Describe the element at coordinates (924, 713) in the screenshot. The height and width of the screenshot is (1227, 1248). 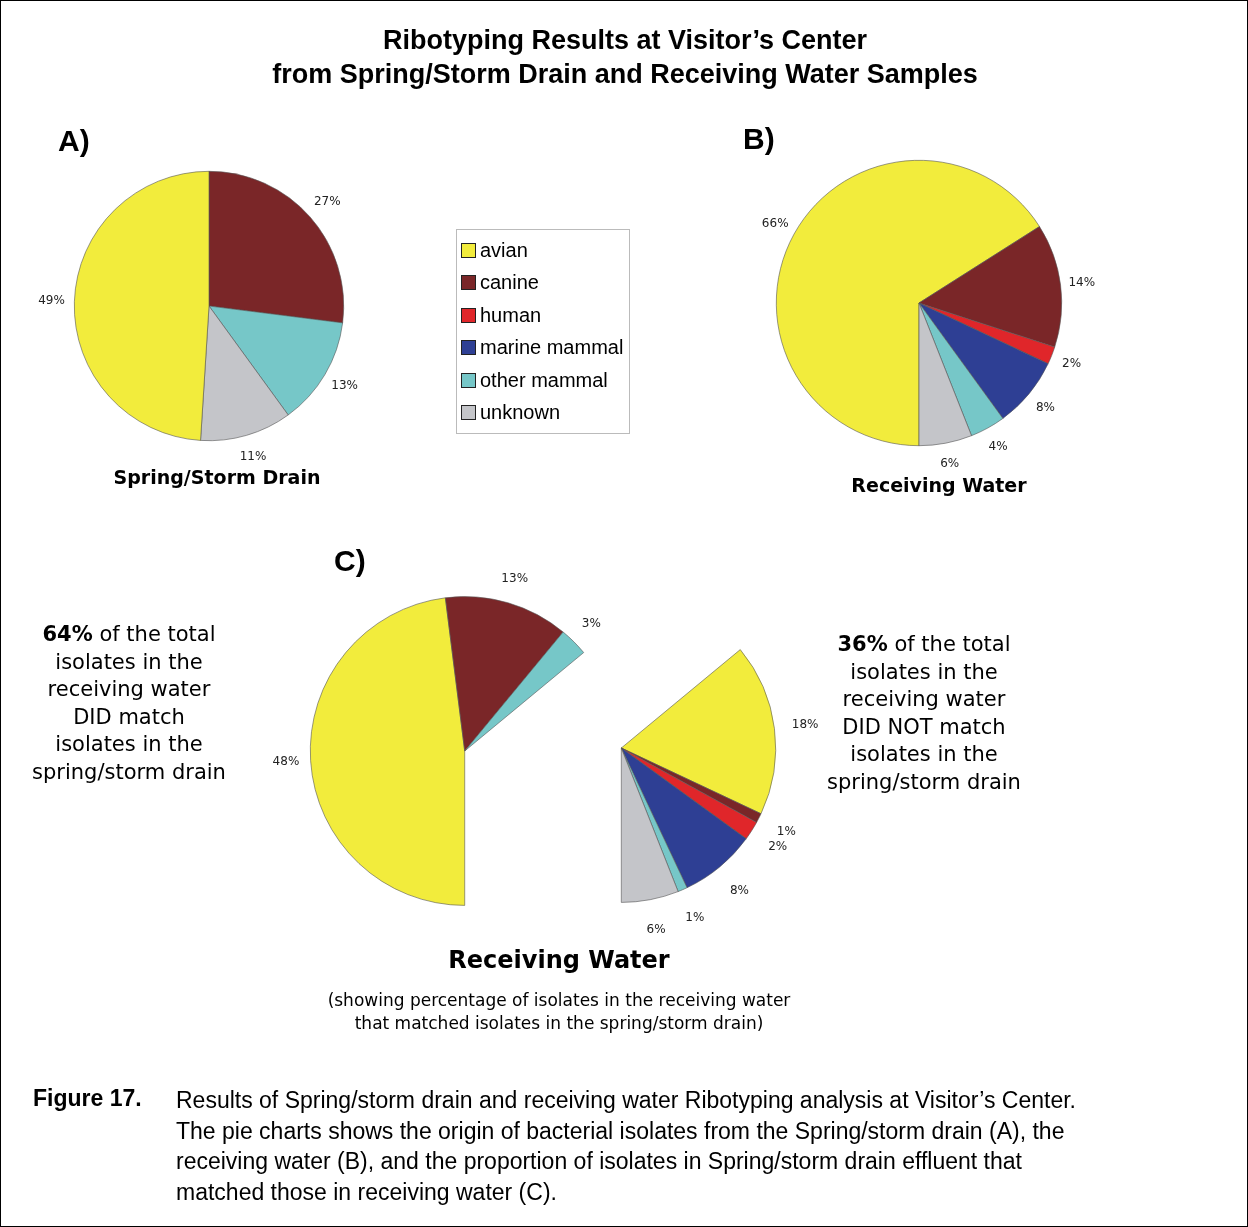
I see `text: 36% of the total isolates in the receiving water DID NOT match isolates in the spring/storm drain` at that location.